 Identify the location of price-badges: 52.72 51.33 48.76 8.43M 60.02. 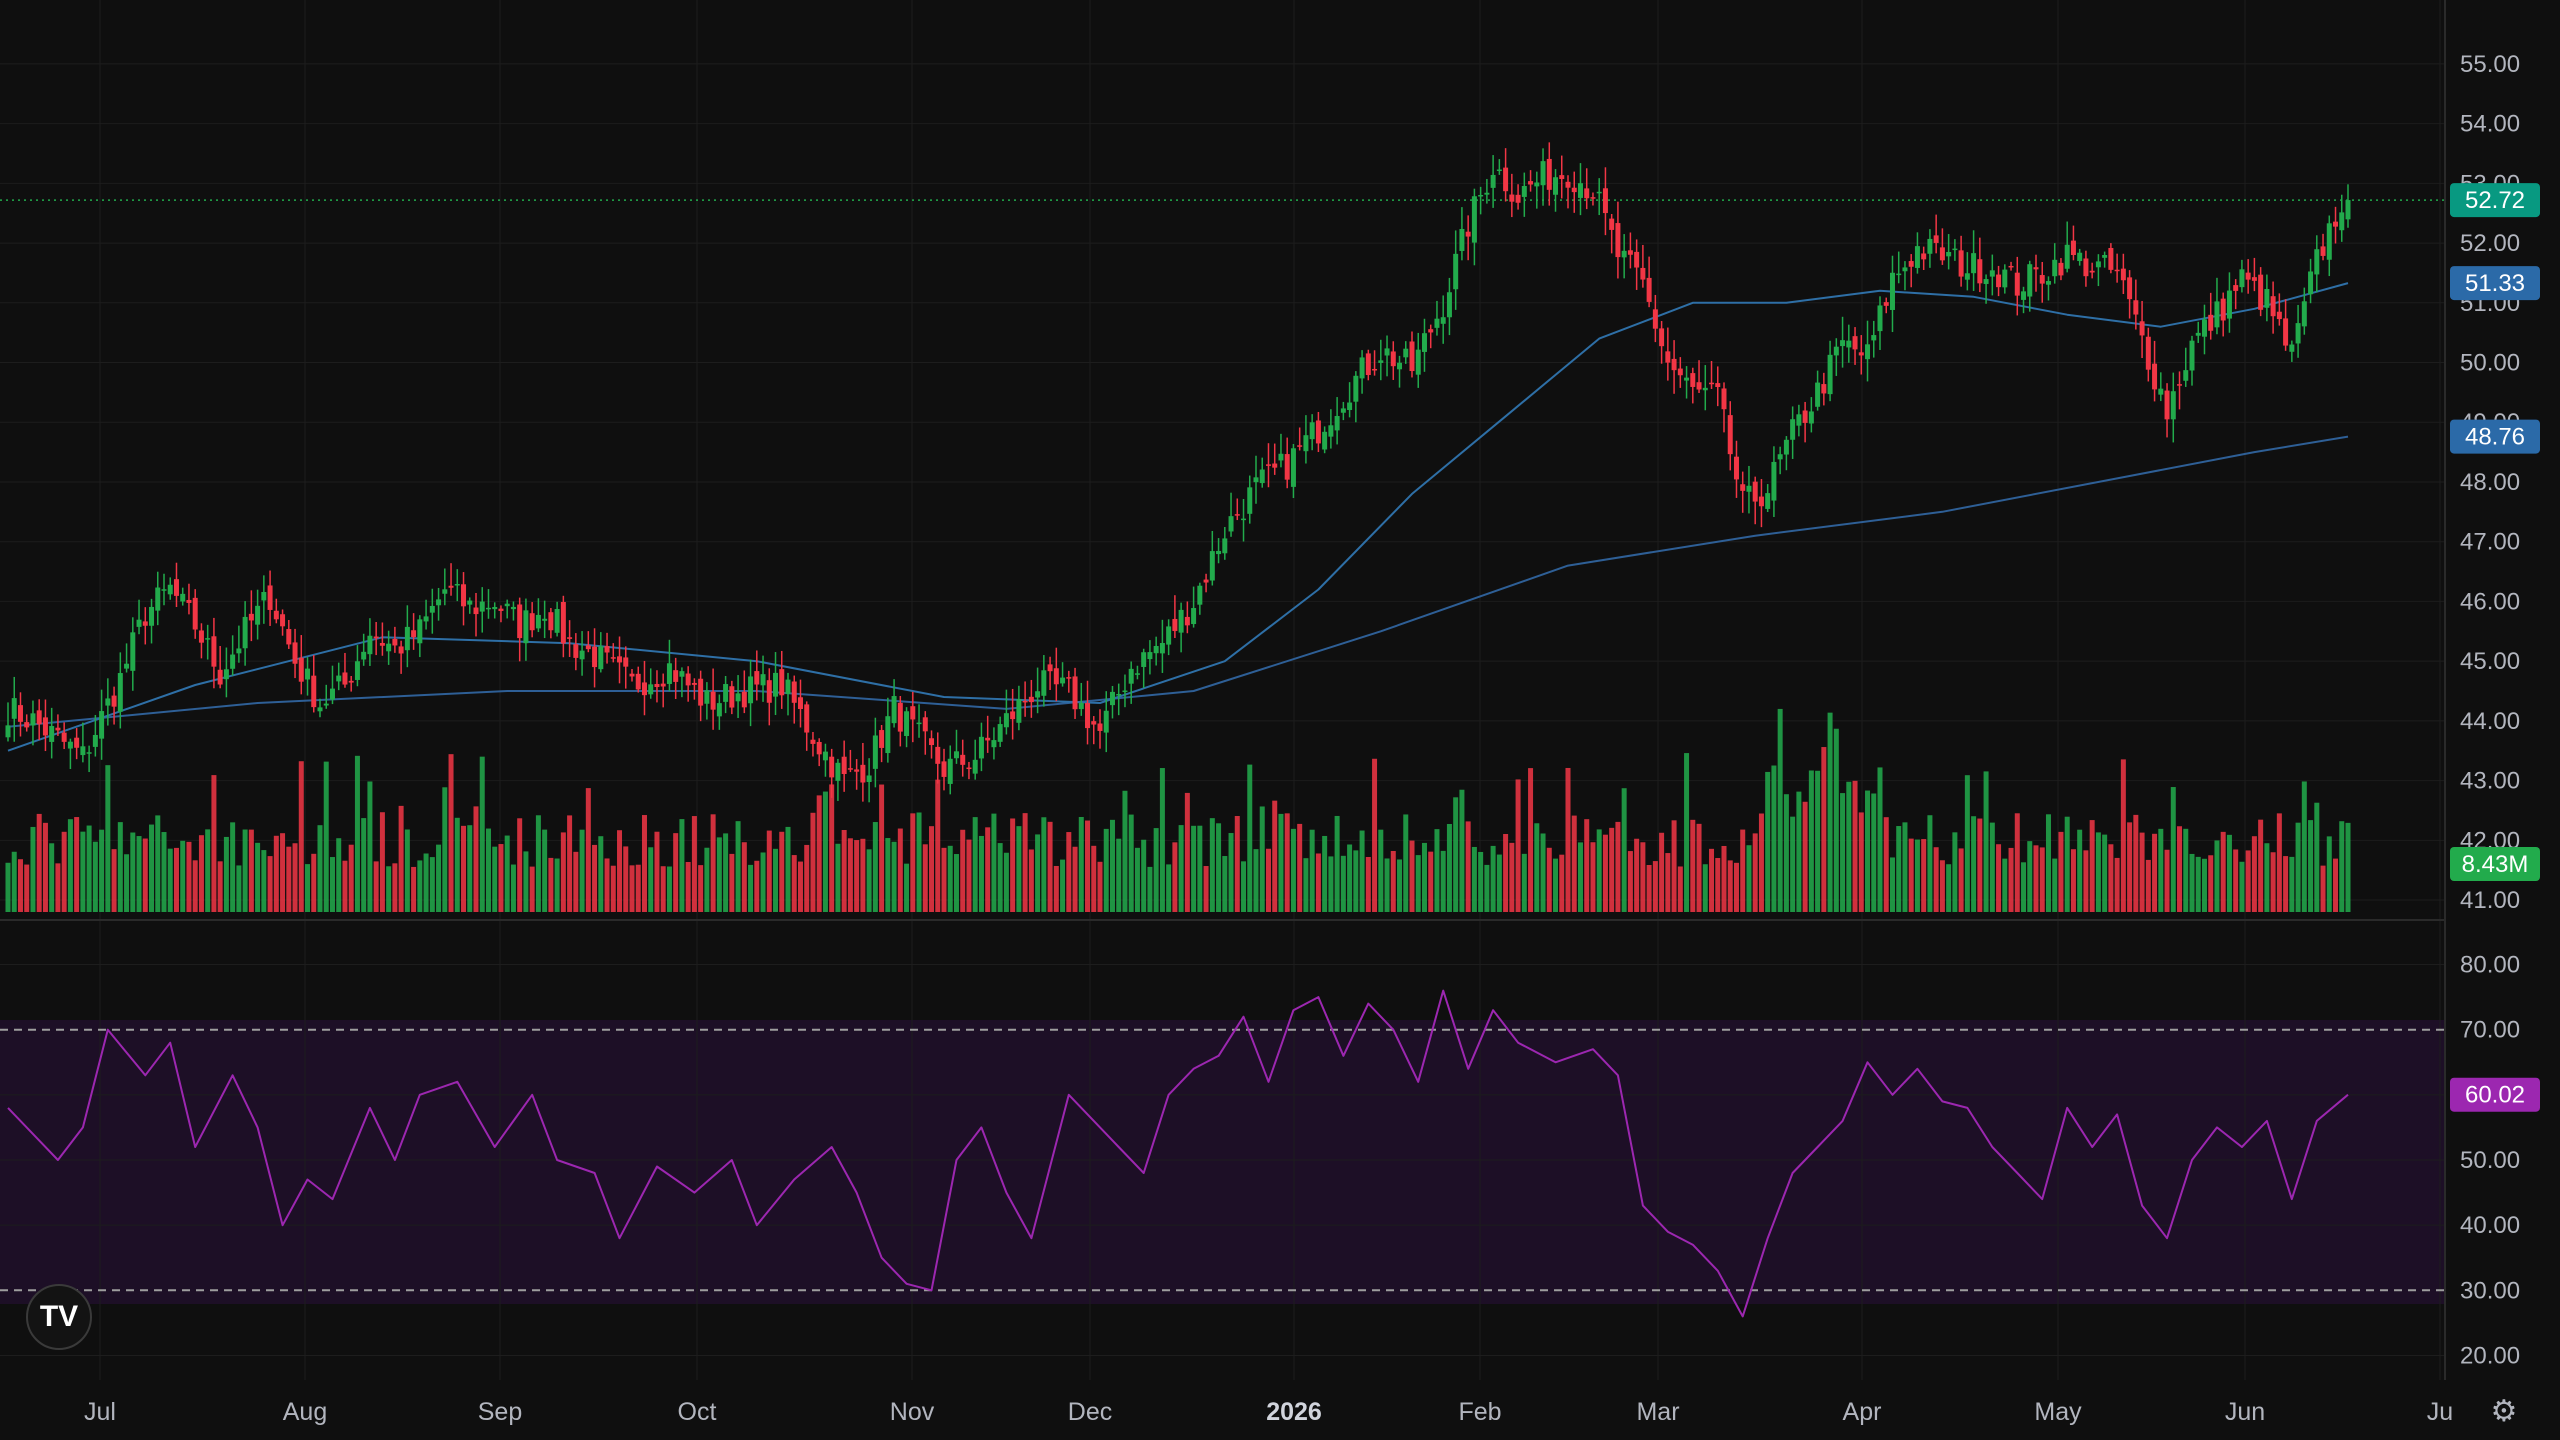
(2495, 647).